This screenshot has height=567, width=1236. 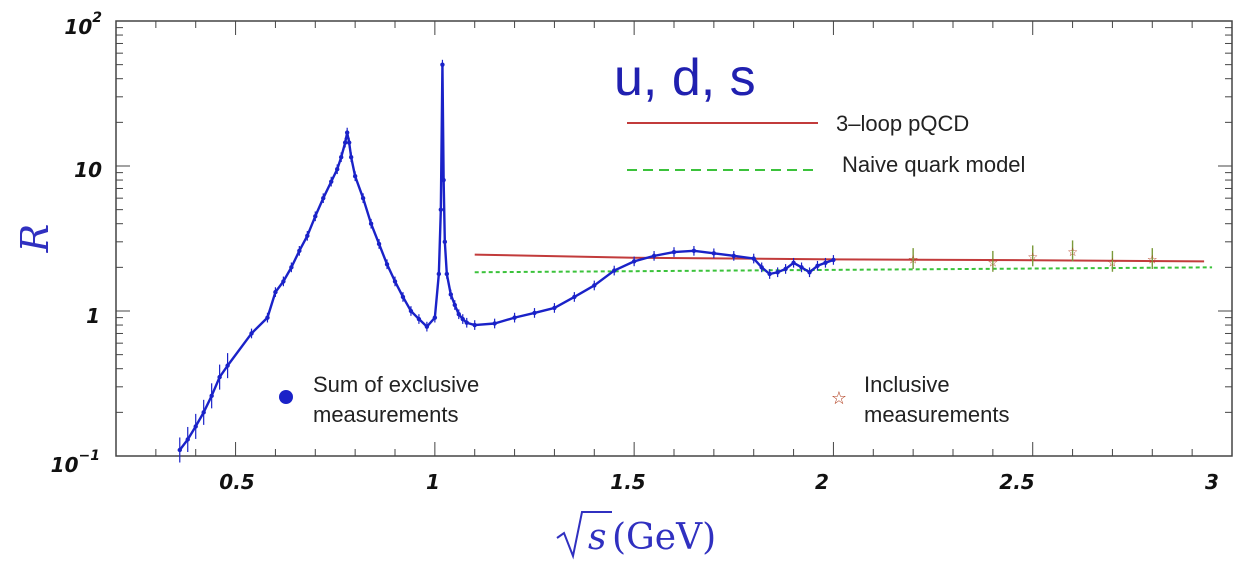 I want to click on legend-inclusive-line2: measurements, so click(x=937, y=414).